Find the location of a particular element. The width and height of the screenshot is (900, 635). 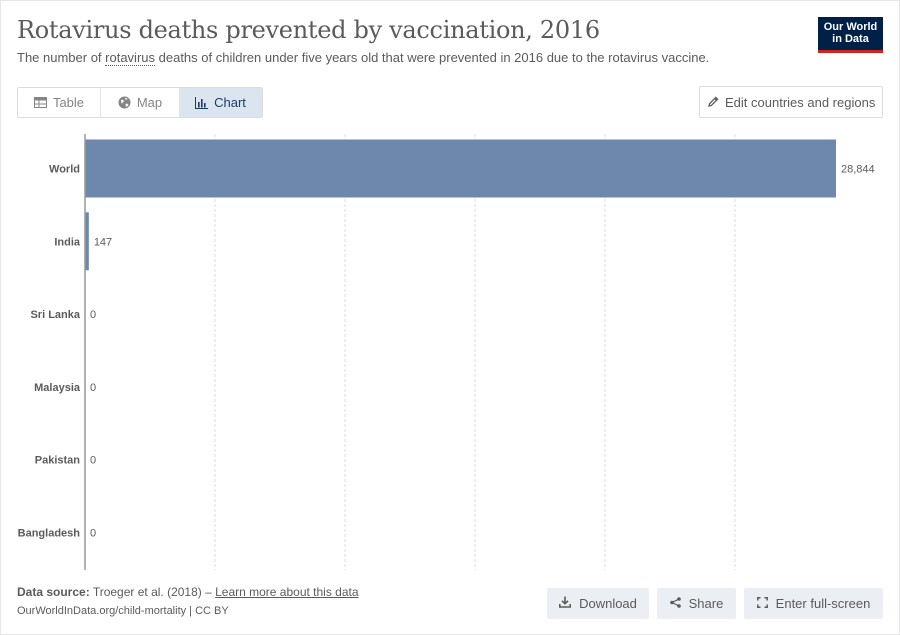

fullscreen-button: Enter full-screen is located at coordinates (813, 603).